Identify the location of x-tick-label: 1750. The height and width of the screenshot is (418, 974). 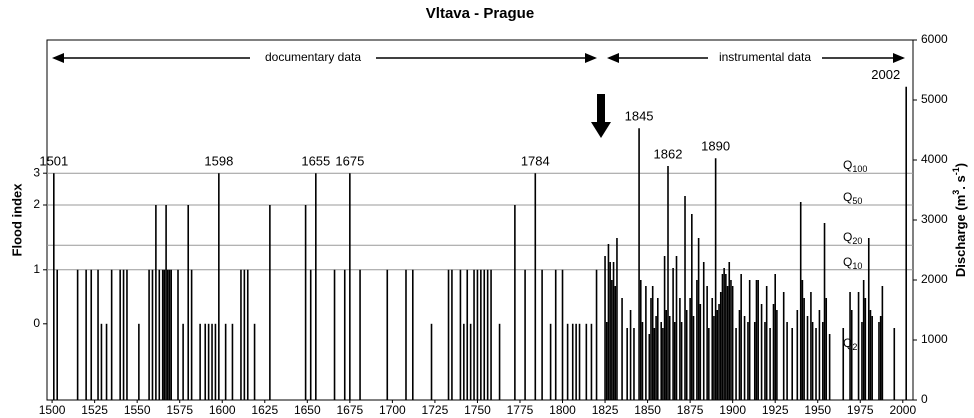
(477, 410).